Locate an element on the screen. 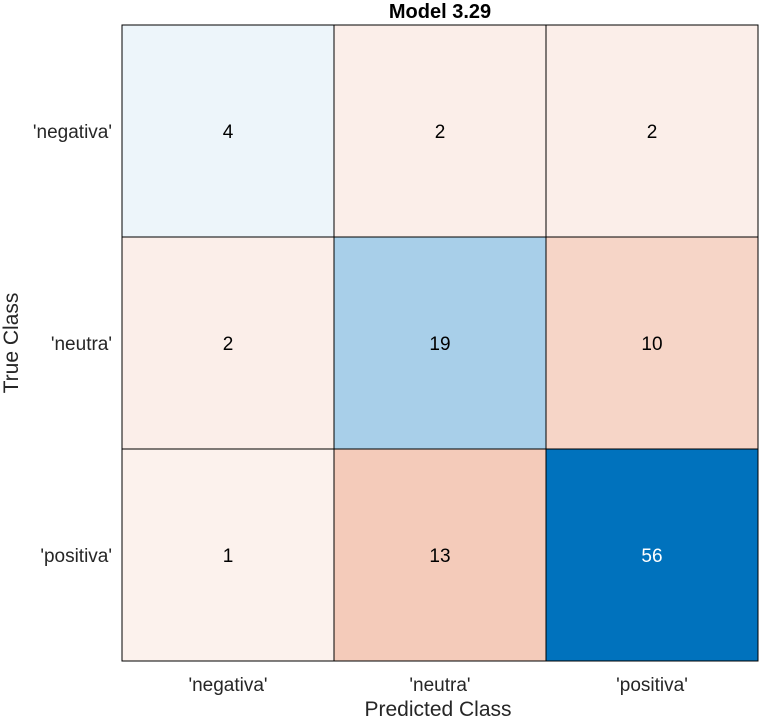  cell-value: 1 is located at coordinates (228, 556).